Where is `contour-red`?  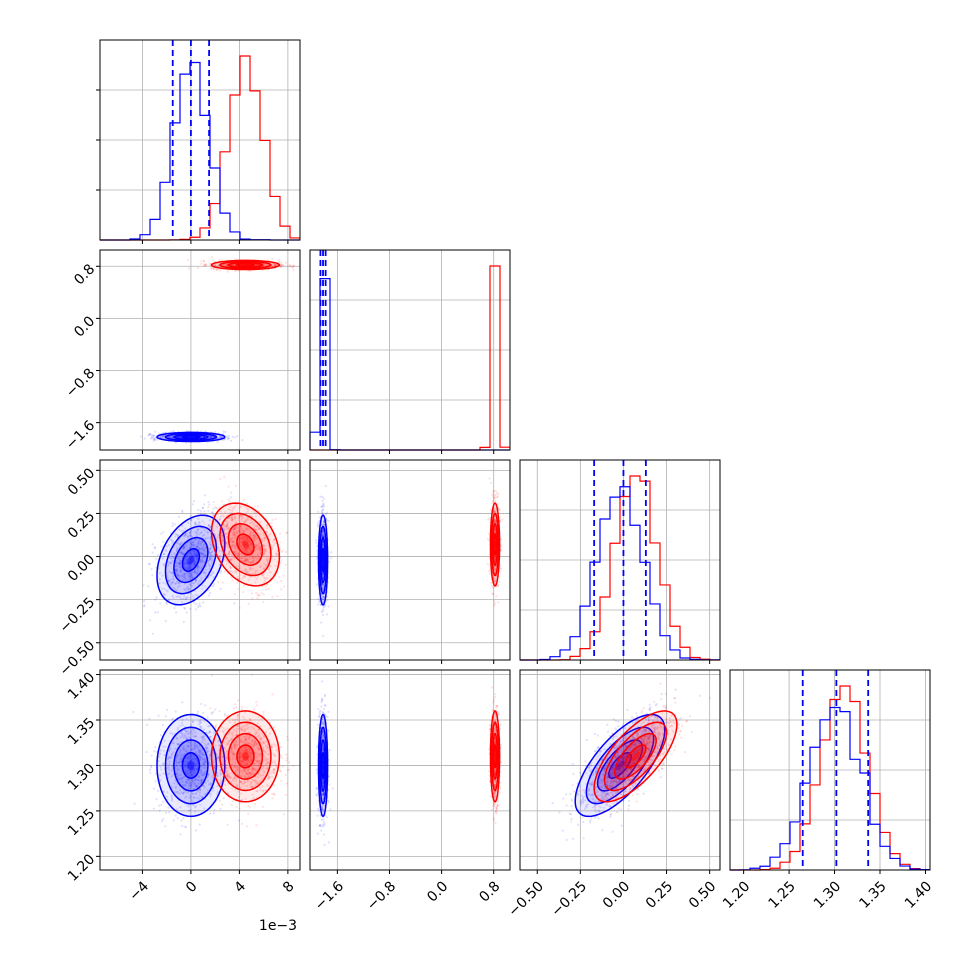
contour-red is located at coordinates (245, 544).